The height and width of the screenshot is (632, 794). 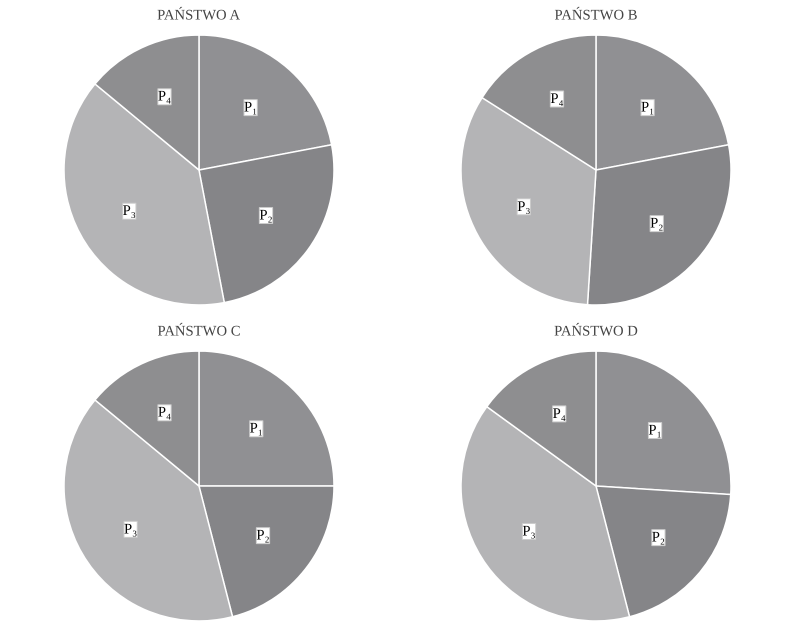 What do you see at coordinates (596, 331) in the screenshot?
I see `chart-title: PAŃSTWO D` at bounding box center [596, 331].